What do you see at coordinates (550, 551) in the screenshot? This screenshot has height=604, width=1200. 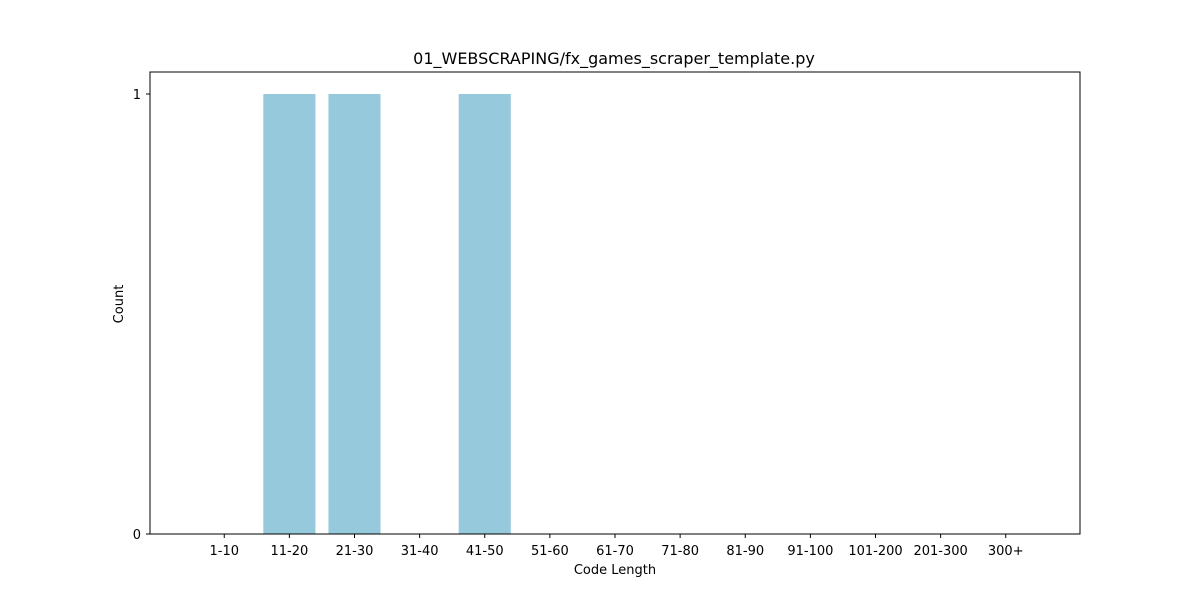 I see `x-tick-label: 51-60` at bounding box center [550, 551].